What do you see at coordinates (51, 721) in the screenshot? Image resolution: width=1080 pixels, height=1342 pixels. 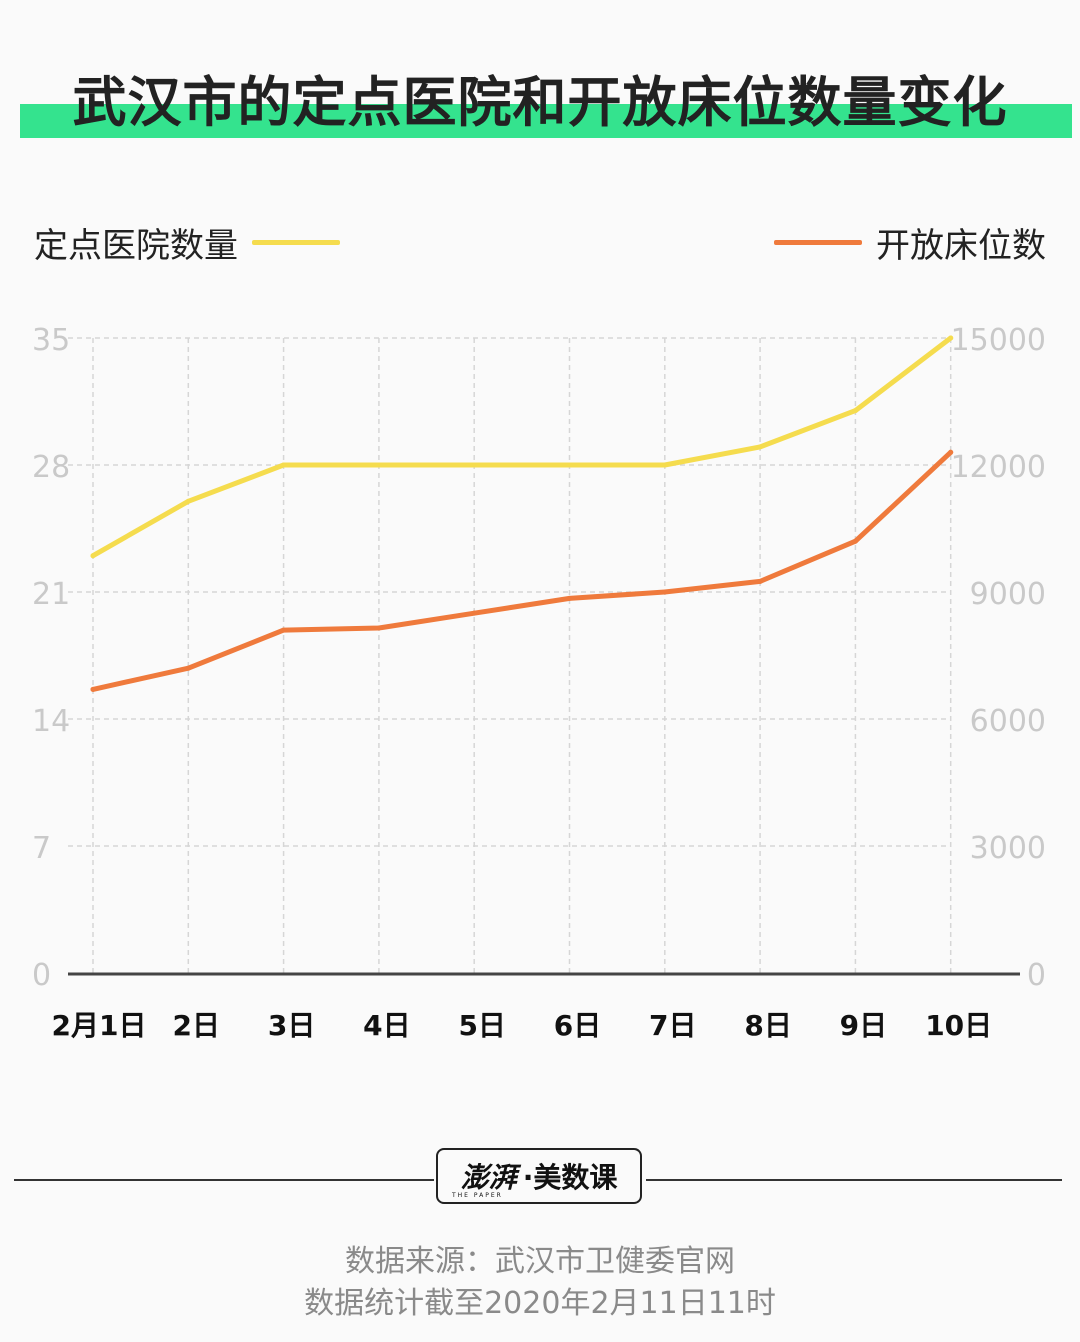 I see `y-left-tick-label: 14` at bounding box center [51, 721].